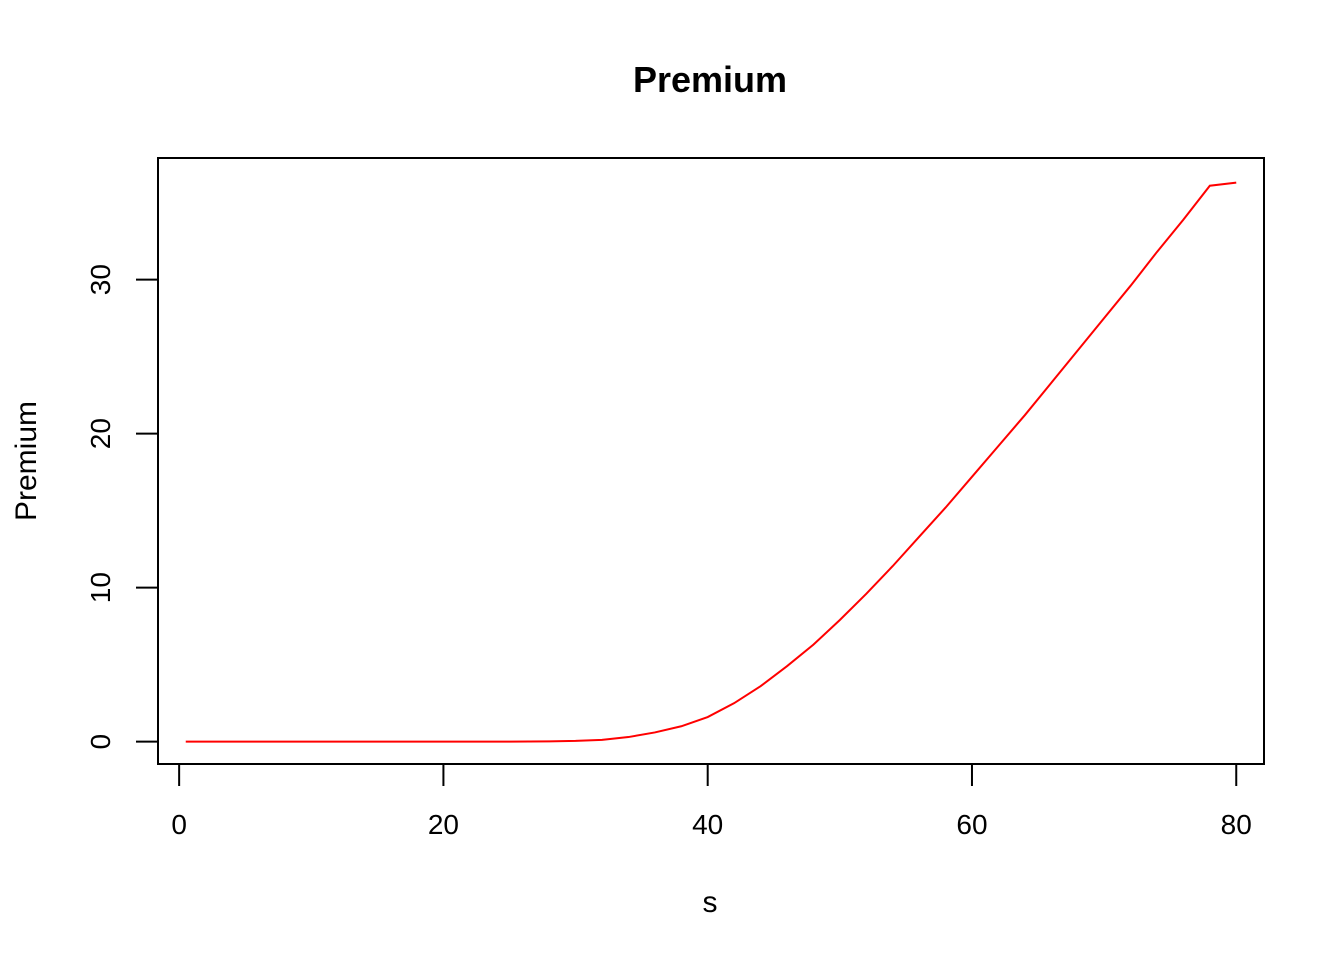  Describe the element at coordinates (100, 587) in the screenshot. I see `y-tick-label: 10` at that location.